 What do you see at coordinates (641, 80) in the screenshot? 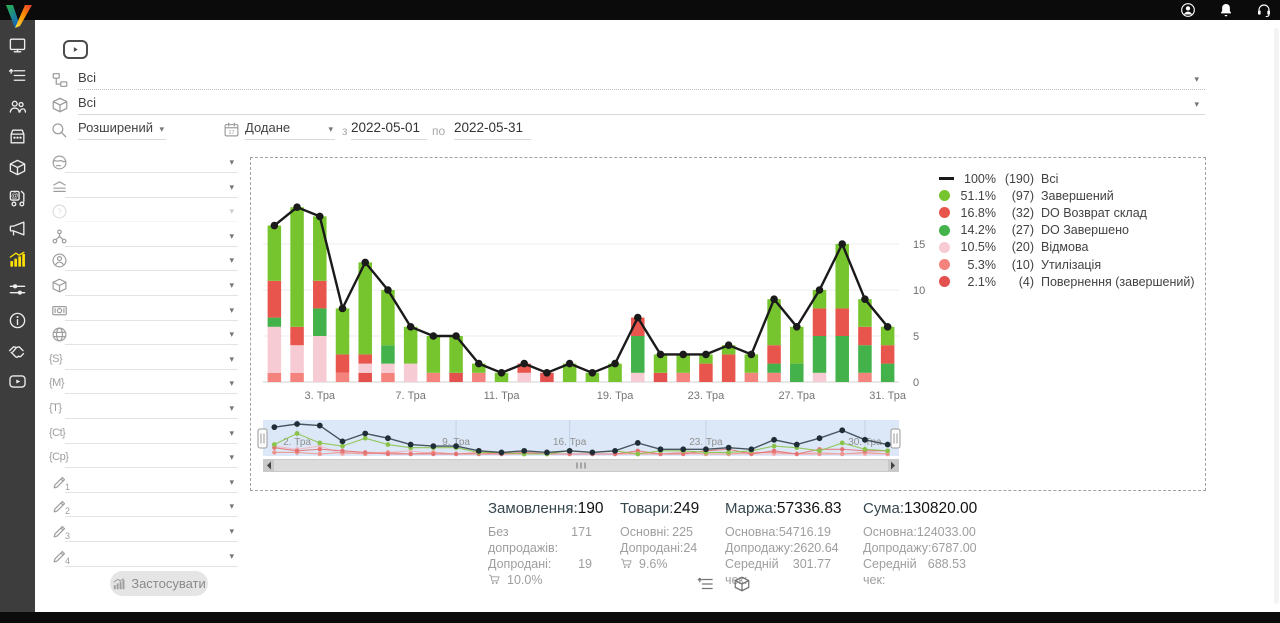
I see `status-select: Всі ▾` at bounding box center [641, 80].